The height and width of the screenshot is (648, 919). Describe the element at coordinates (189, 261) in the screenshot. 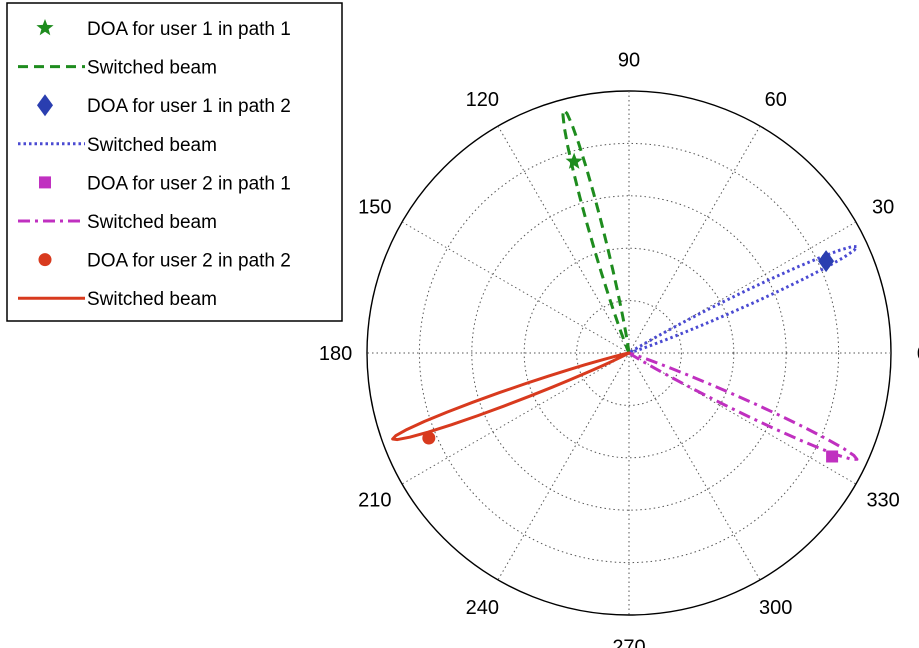

I see `legend-label: DOA for user 2 in path 2` at that location.